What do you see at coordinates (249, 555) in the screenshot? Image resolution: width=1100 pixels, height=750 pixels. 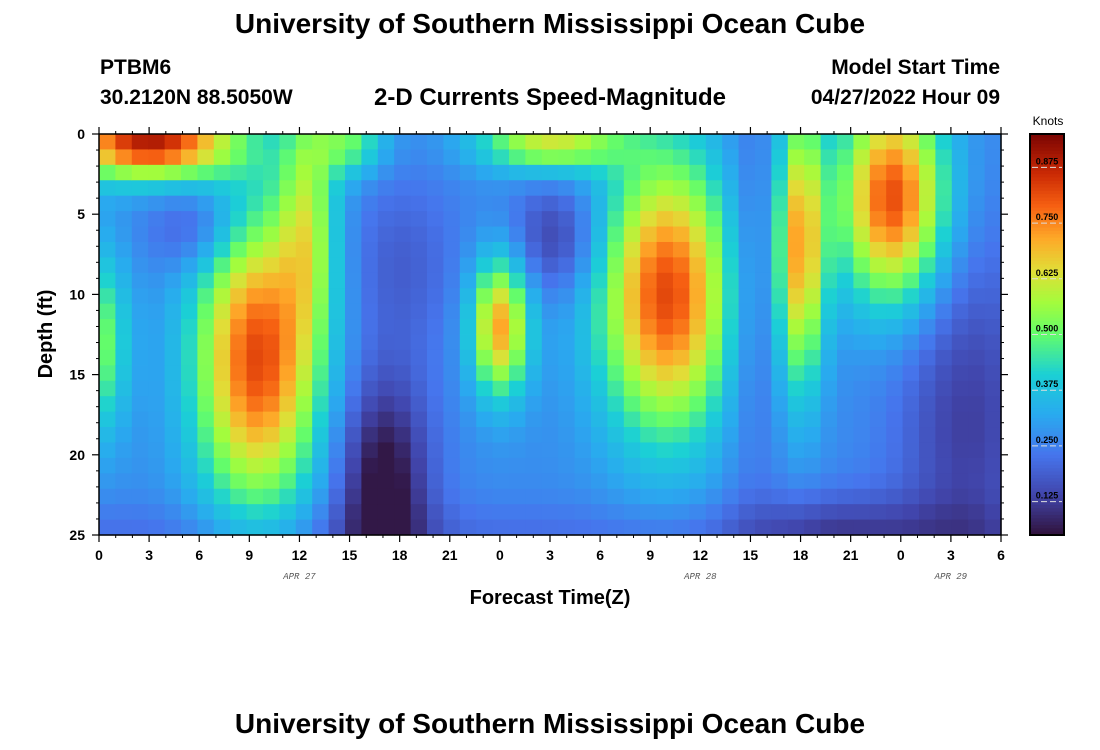 I see `x-tick-label: 9` at bounding box center [249, 555].